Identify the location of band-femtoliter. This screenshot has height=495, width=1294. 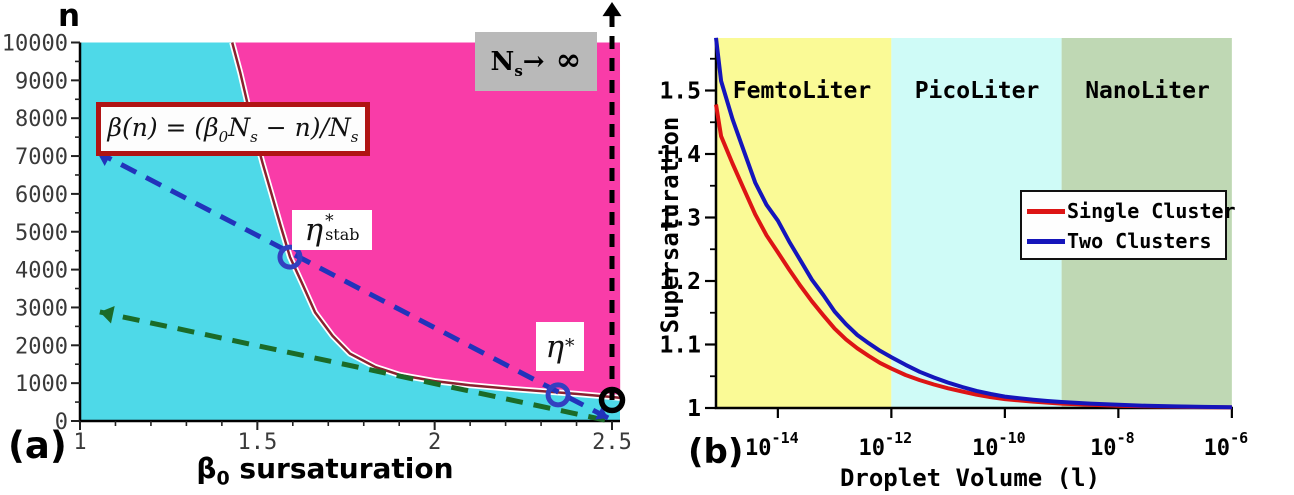
(804, 223).